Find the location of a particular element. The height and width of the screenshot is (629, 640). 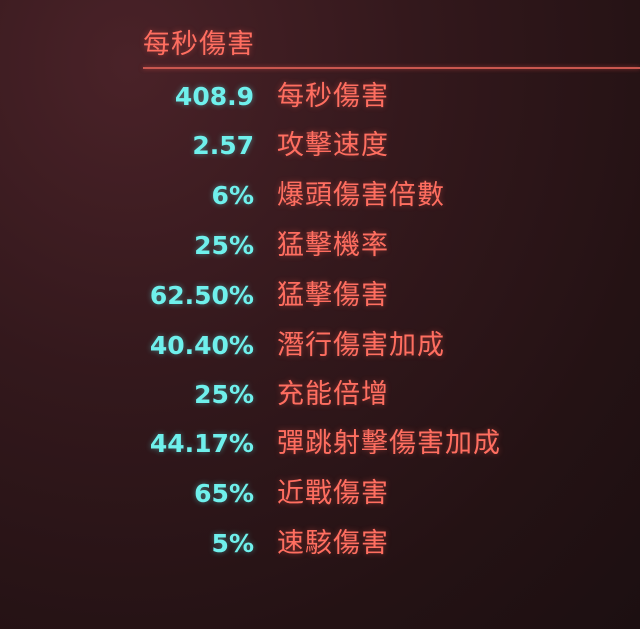

stat-value: 2.57 is located at coordinates (223, 145).